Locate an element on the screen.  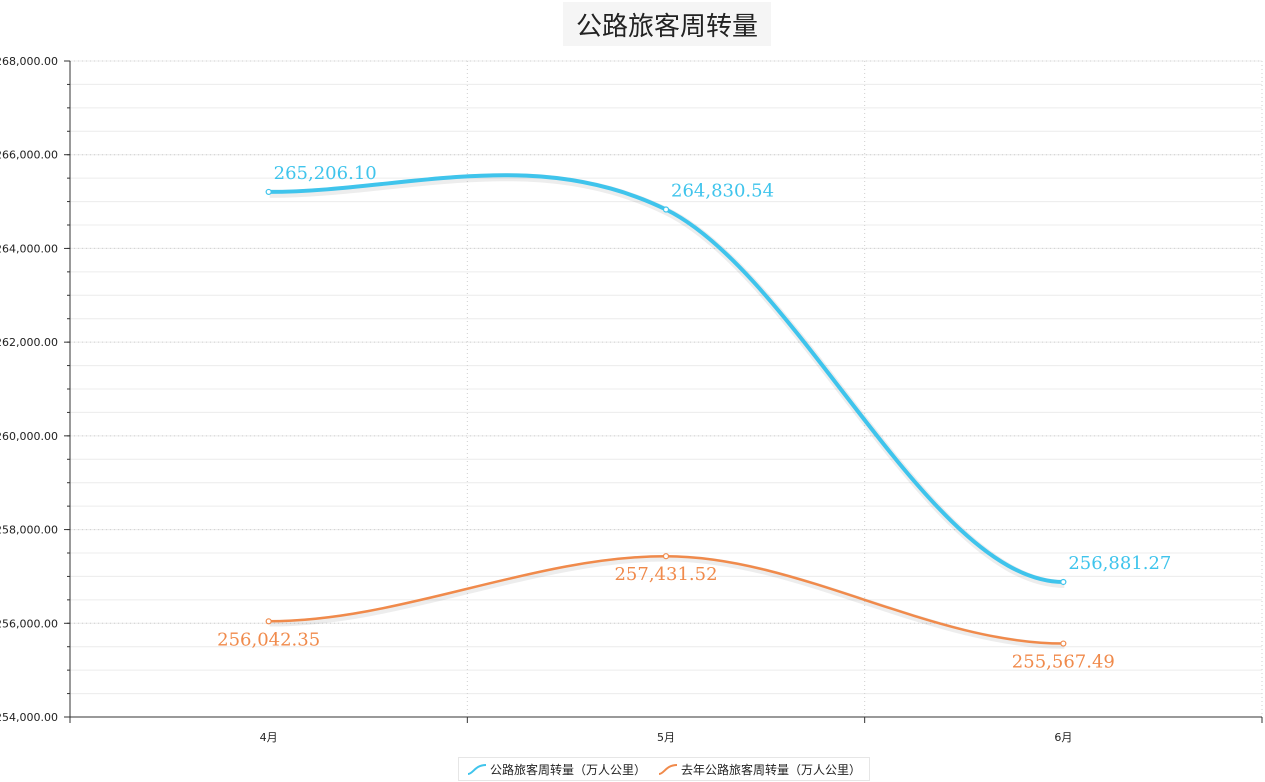
legend-item-series-1: 公路旅客周转量（万人公里） is located at coordinates (556, 769).